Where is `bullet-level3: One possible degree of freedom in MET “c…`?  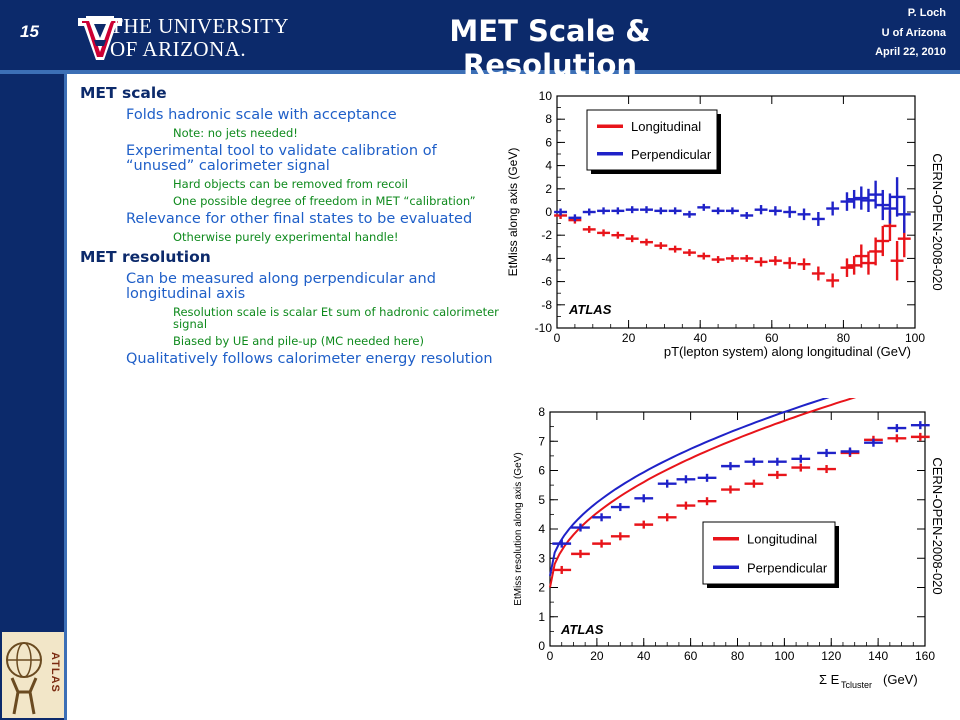
bullet-level3: One possible degree of freedom in MET “c… is located at coordinates (324, 201).